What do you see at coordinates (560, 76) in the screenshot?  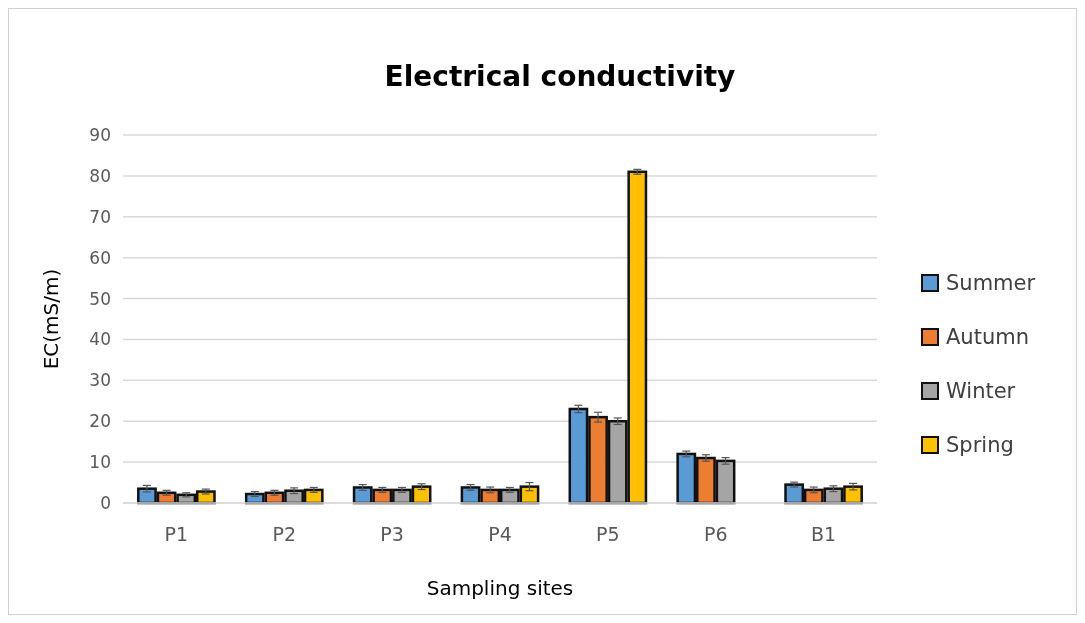 I see `chart-title: Electrical conductivity` at bounding box center [560, 76].